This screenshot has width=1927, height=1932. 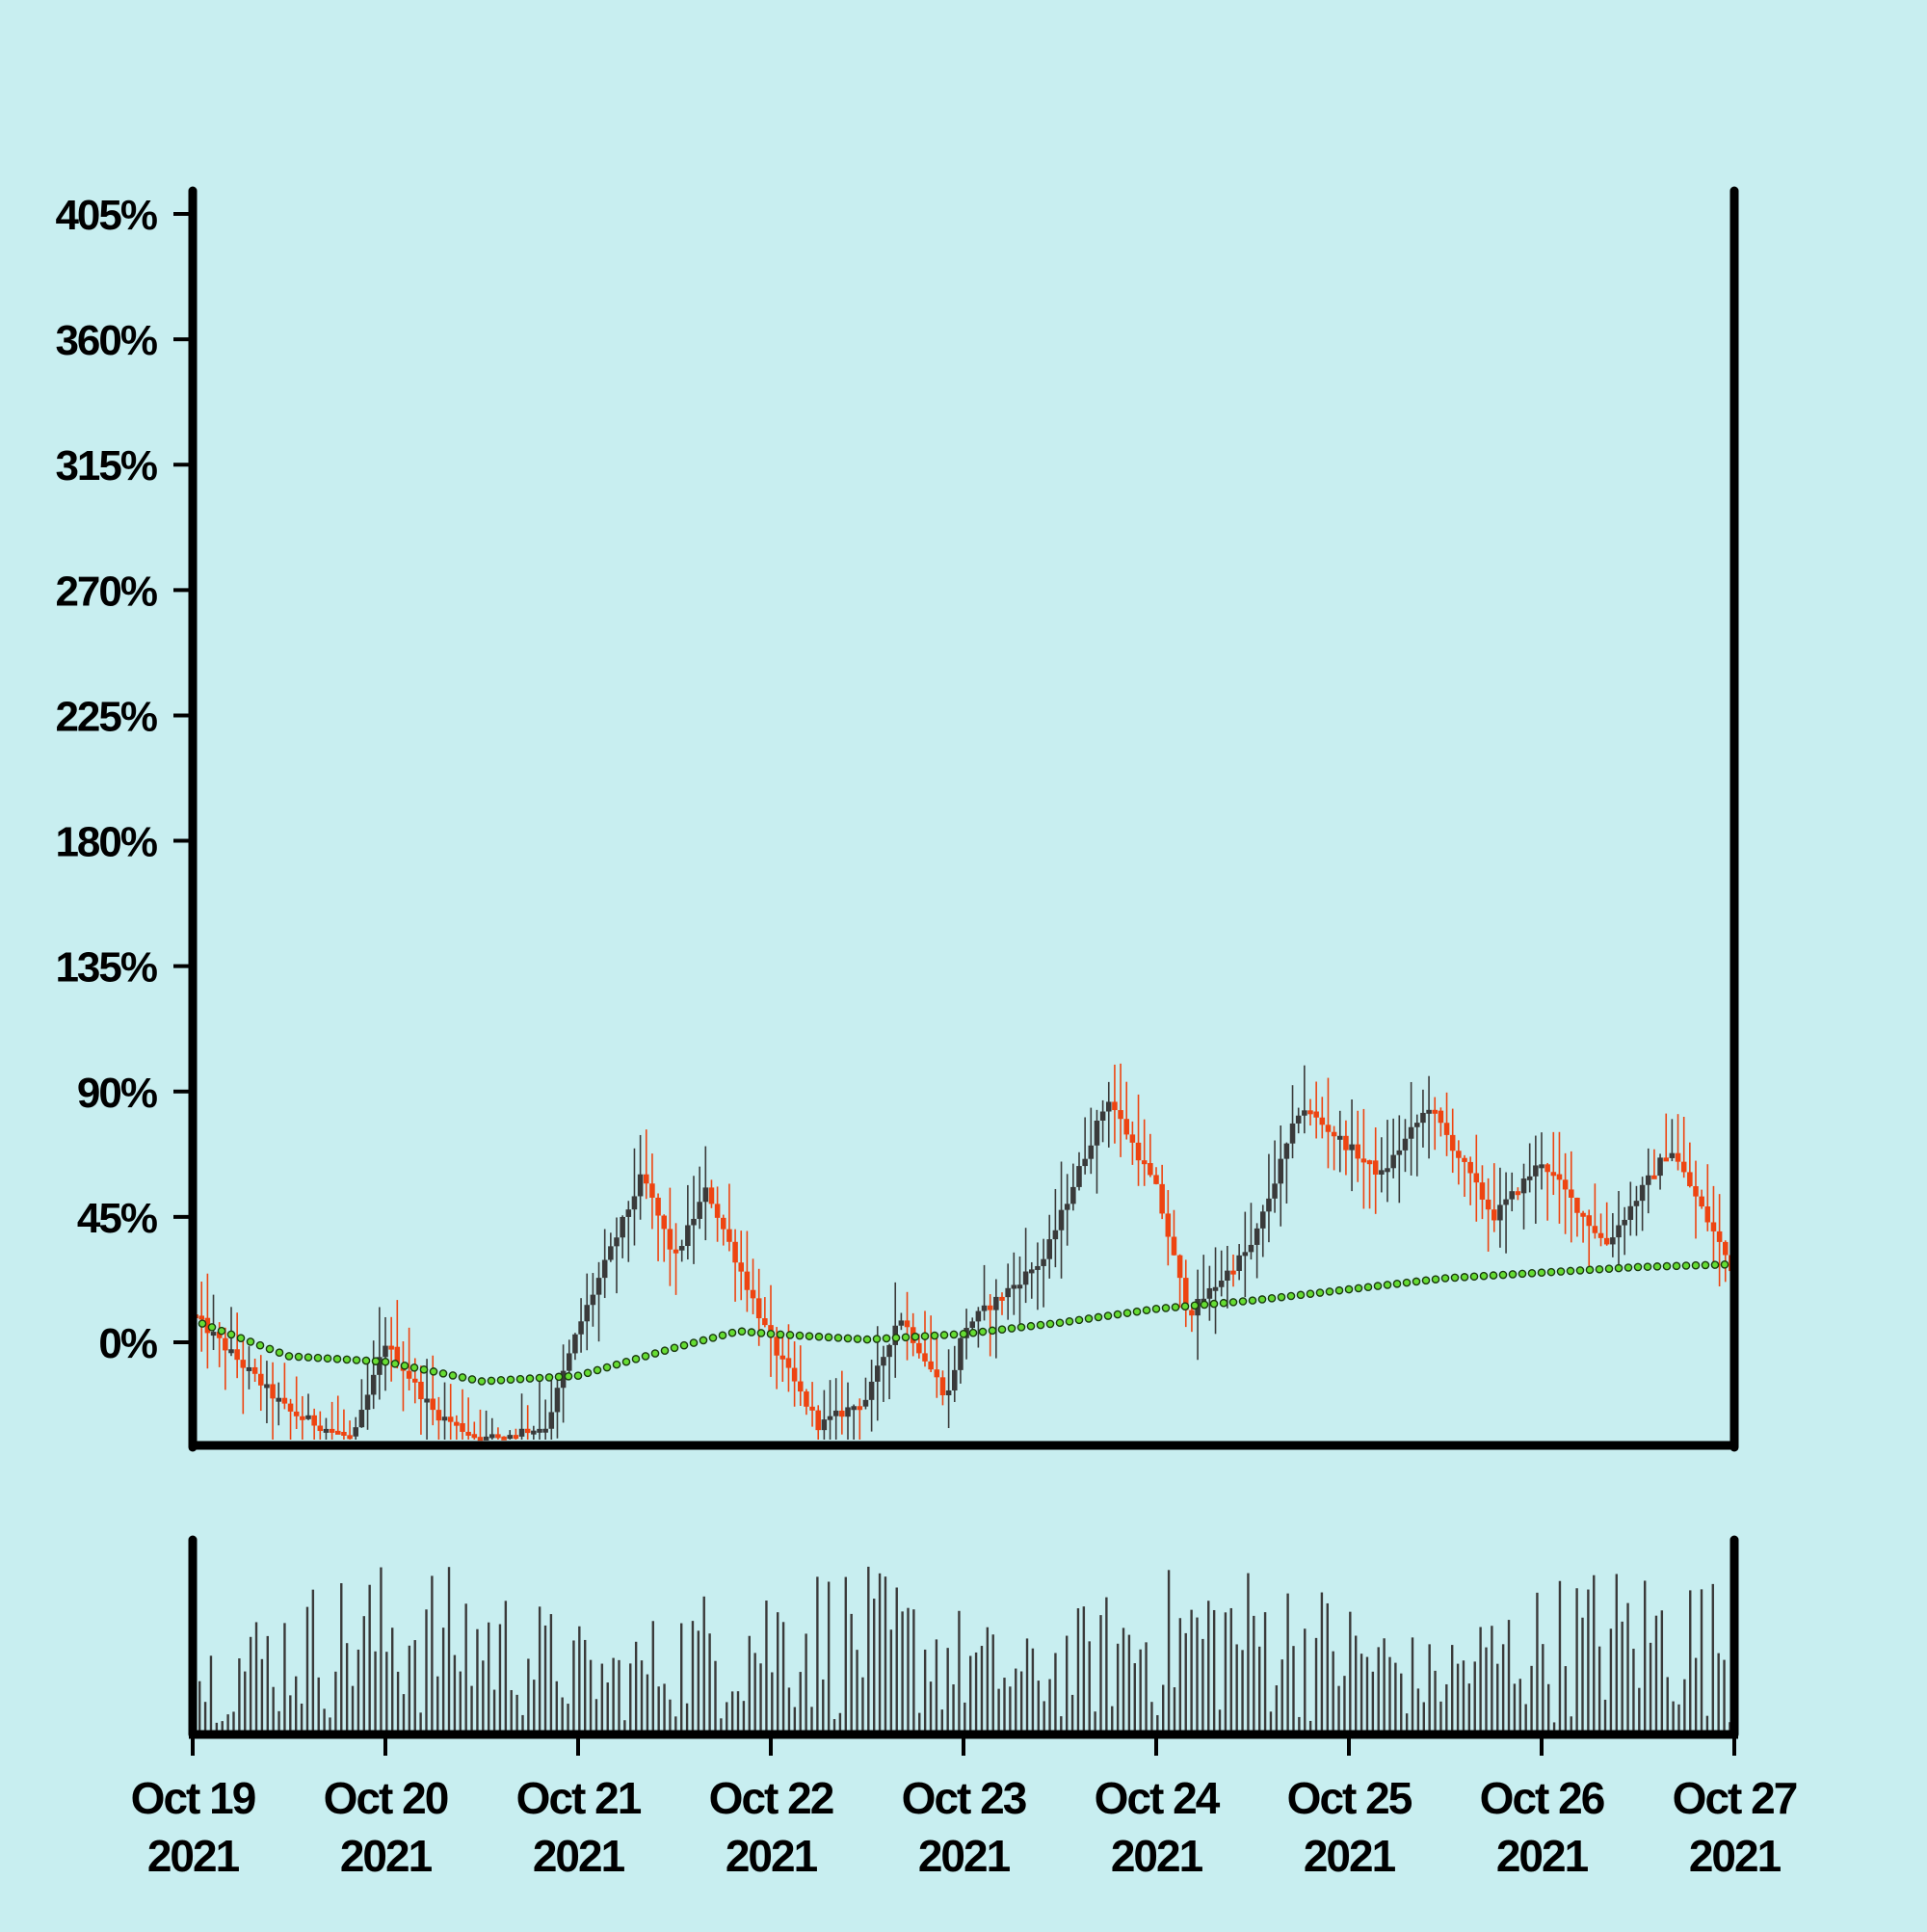 I want to click on x-tick-label-year: 2021, so click(x=1542, y=1856).